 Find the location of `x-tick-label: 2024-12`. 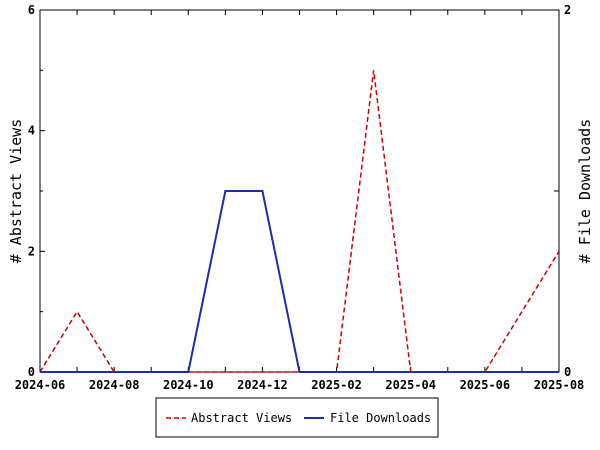

x-tick-label: 2024-12 is located at coordinates (262, 385).